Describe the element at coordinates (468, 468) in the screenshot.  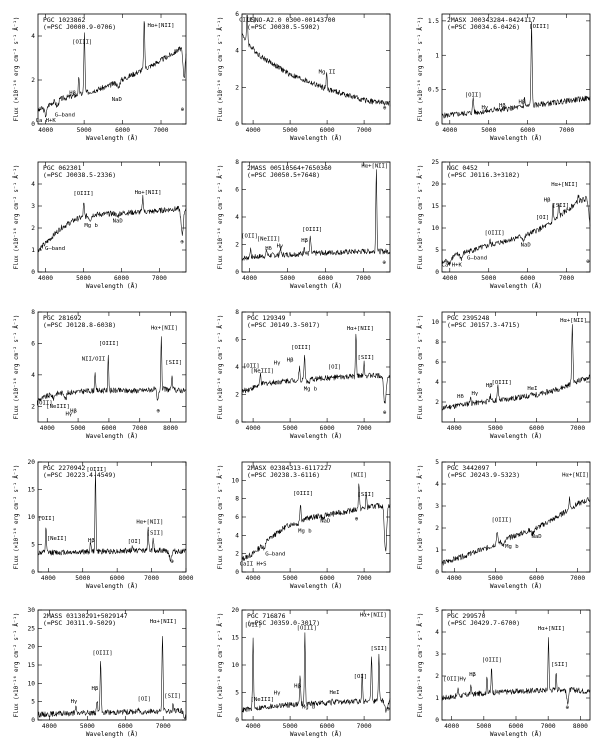
I see `chart-title: PGC 3442097` at that location.